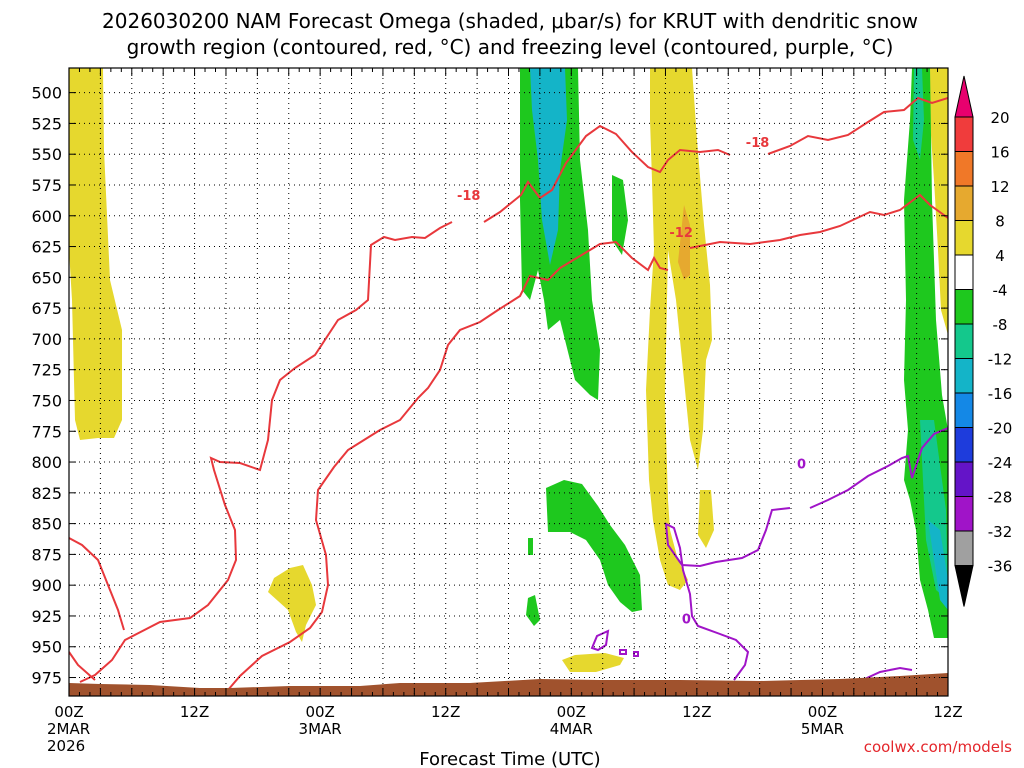 The width and height of the screenshot is (1024, 768). What do you see at coordinates (46, 154) in the screenshot?
I see `y-tick-label: 550` at bounding box center [46, 154].